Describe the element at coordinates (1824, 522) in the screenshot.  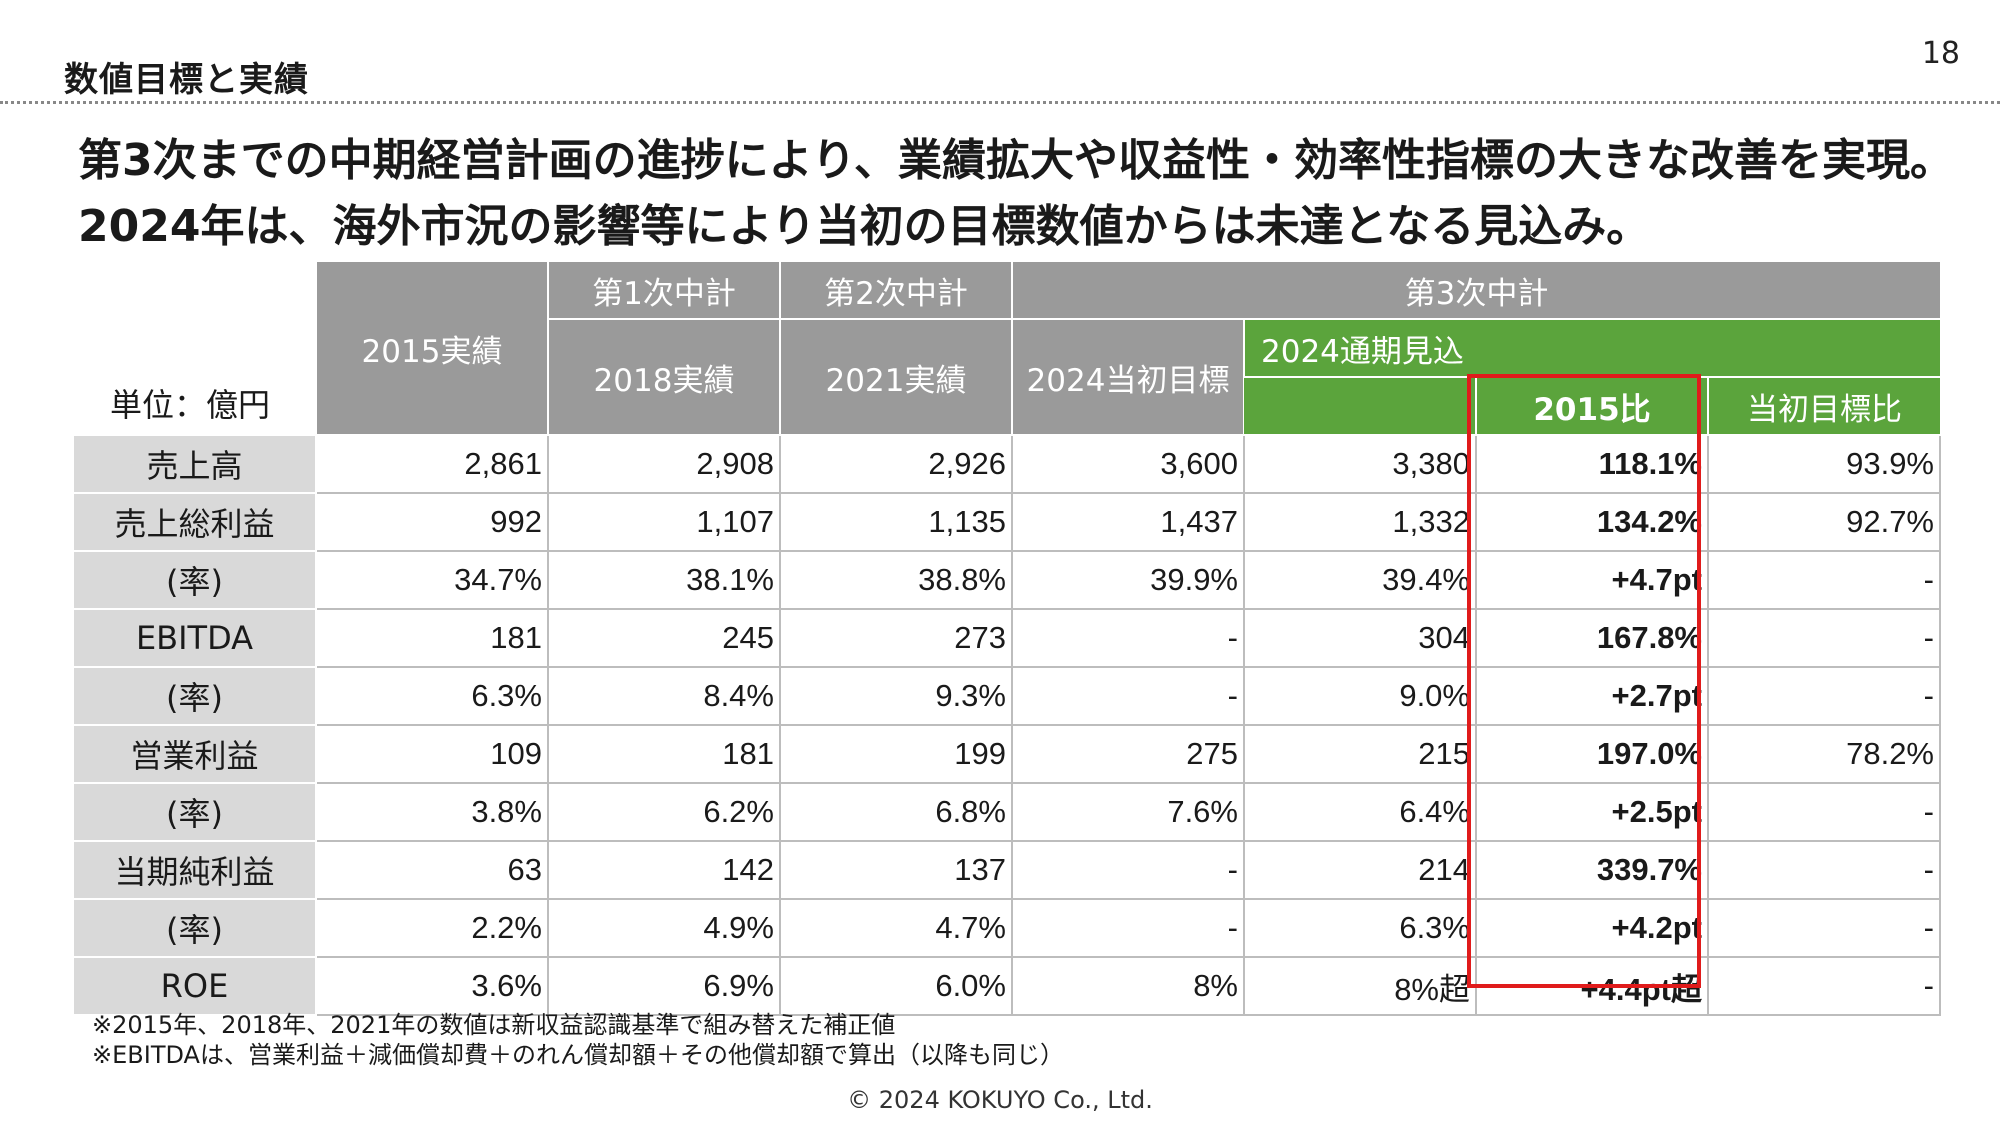
I see `cell-vs-target: 92.7%` at that location.